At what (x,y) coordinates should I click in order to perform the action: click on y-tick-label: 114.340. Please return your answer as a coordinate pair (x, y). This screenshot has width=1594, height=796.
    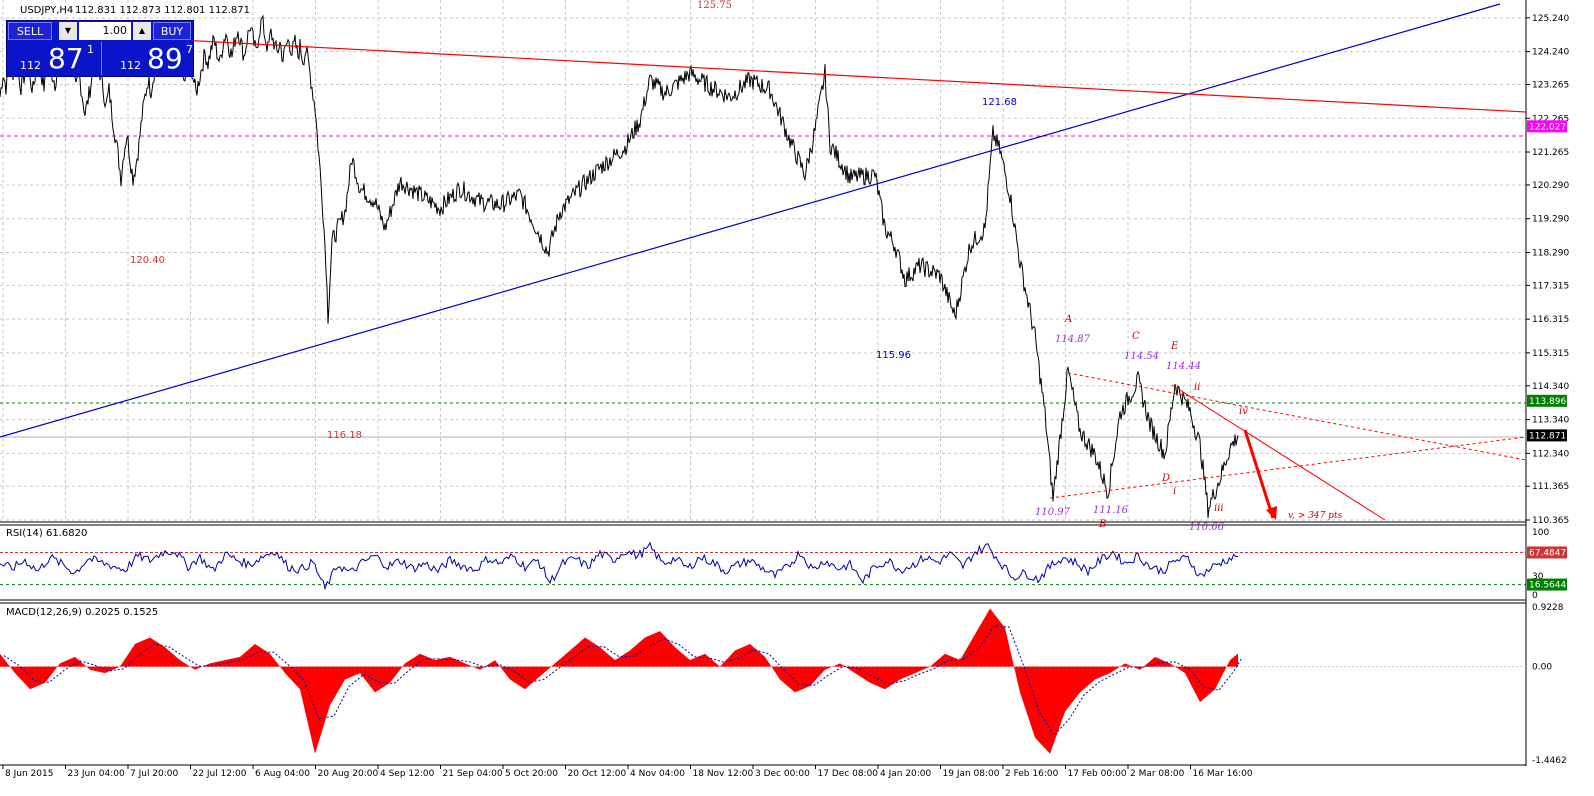
    Looking at the image, I should click on (1550, 387).